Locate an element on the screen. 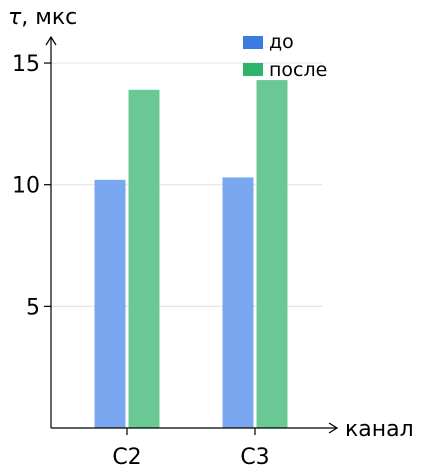 The width and height of the screenshot is (431, 473). x-axis-arrow is located at coordinates (333, 428).